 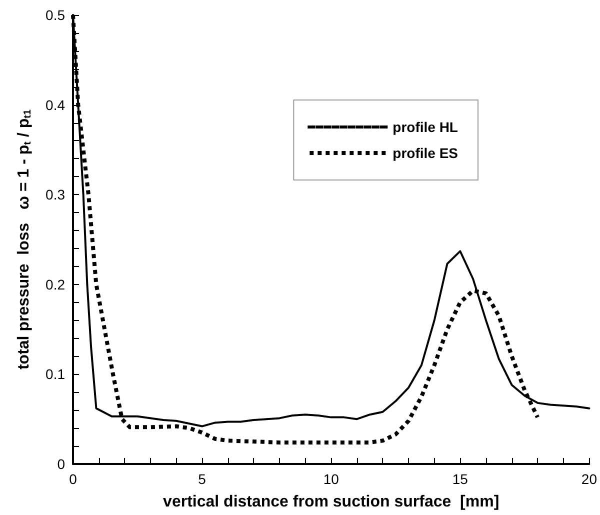 I want to click on x-axis-title: vertical distance from suction surface [mm], so click(x=331, y=502).